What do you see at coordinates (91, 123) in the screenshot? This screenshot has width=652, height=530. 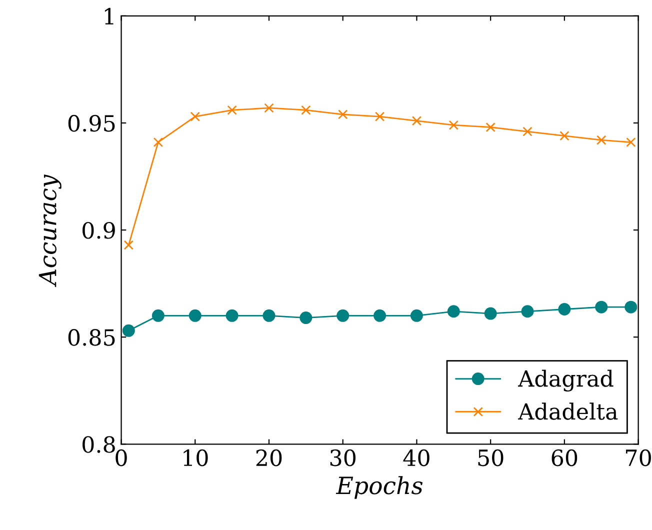 I see `y-tick-label: 0.95` at bounding box center [91, 123].